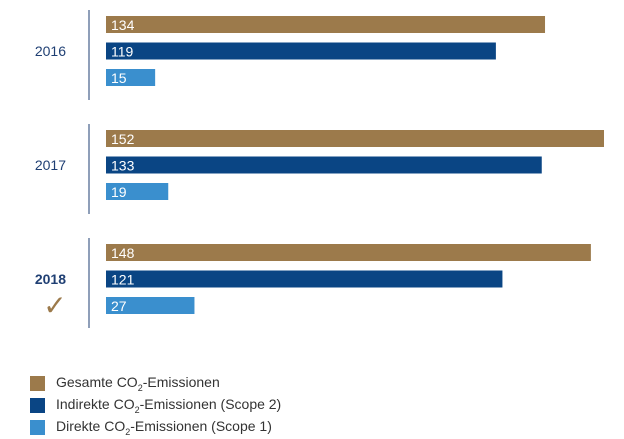 The image size is (624, 439). What do you see at coordinates (119, 192) in the screenshot?
I see `bar-label-direkte-2017: 19` at bounding box center [119, 192].